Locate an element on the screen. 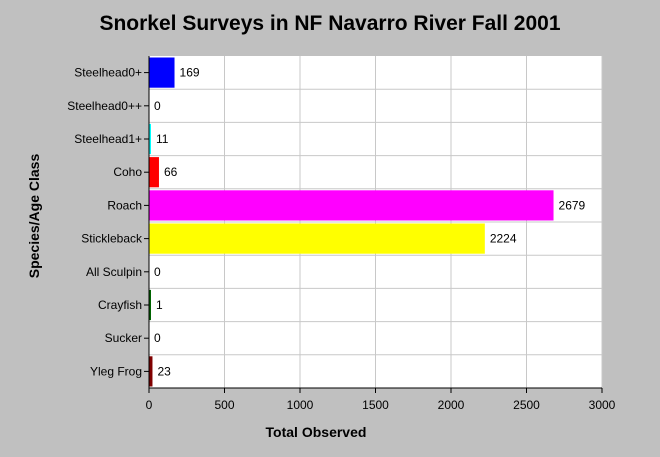  category-label: Steelhead0++ is located at coordinates (104, 106).